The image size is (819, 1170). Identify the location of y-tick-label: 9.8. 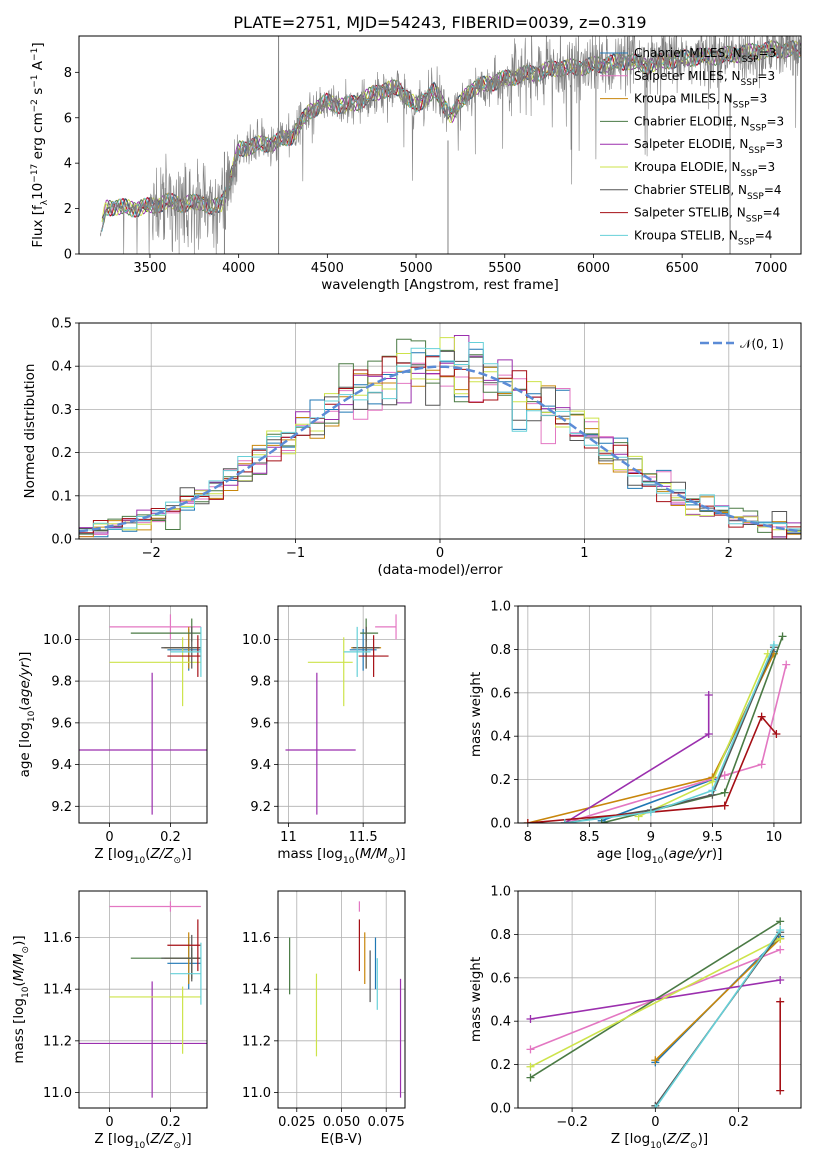
(260, 682).